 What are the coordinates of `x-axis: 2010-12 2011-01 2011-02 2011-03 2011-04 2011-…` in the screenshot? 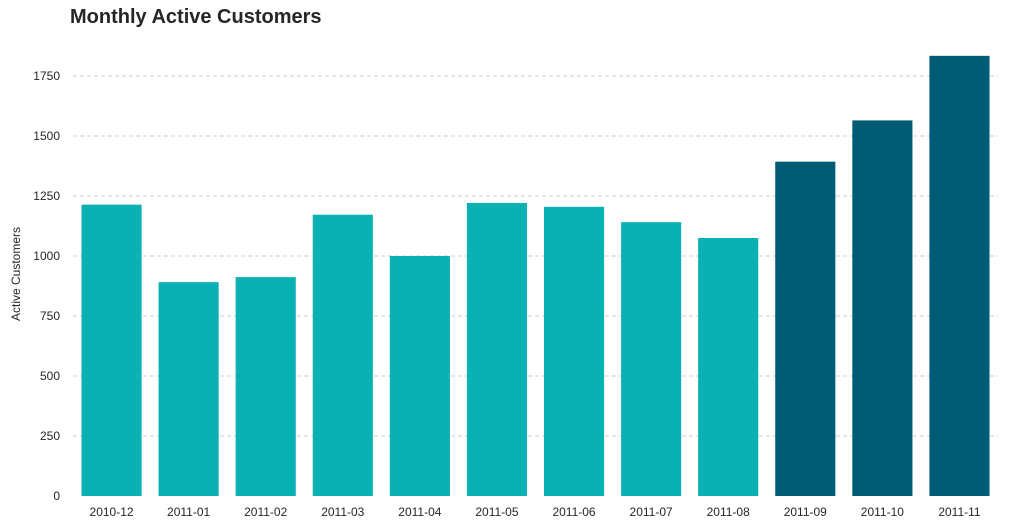 It's located at (535, 512).